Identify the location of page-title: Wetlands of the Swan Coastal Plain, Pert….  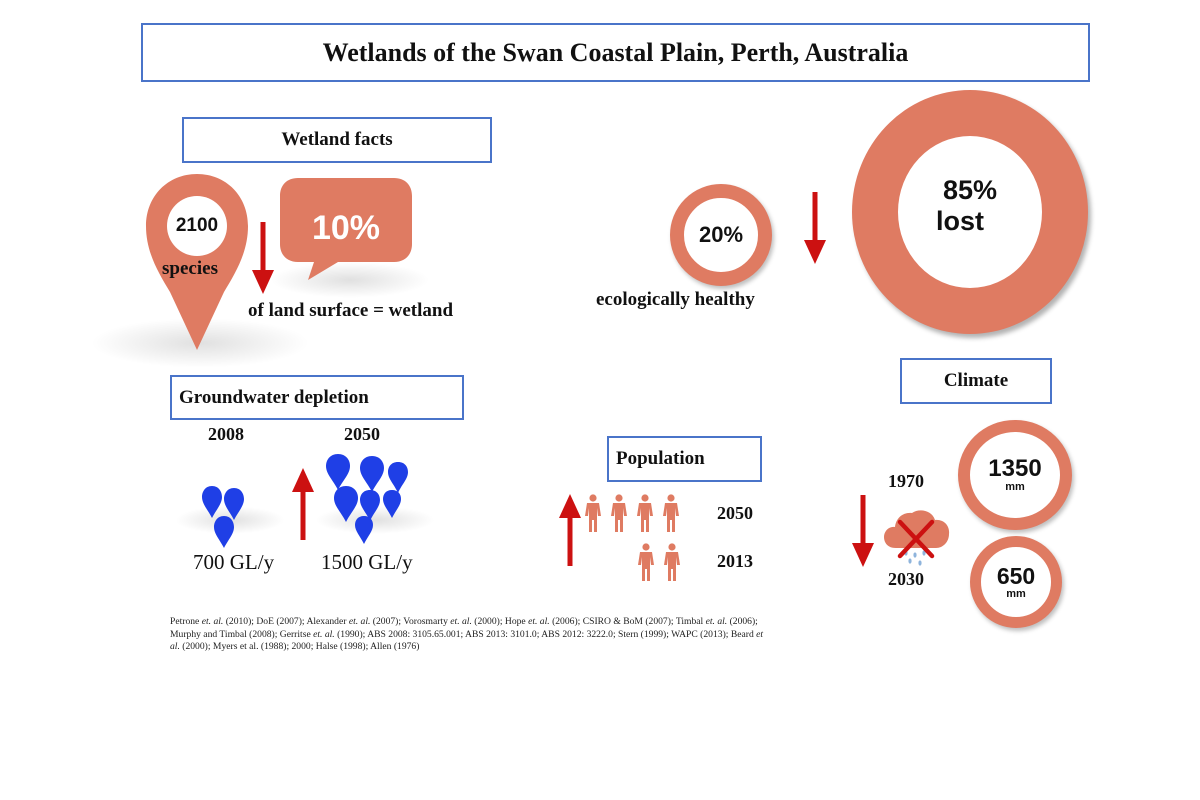
(615, 52).